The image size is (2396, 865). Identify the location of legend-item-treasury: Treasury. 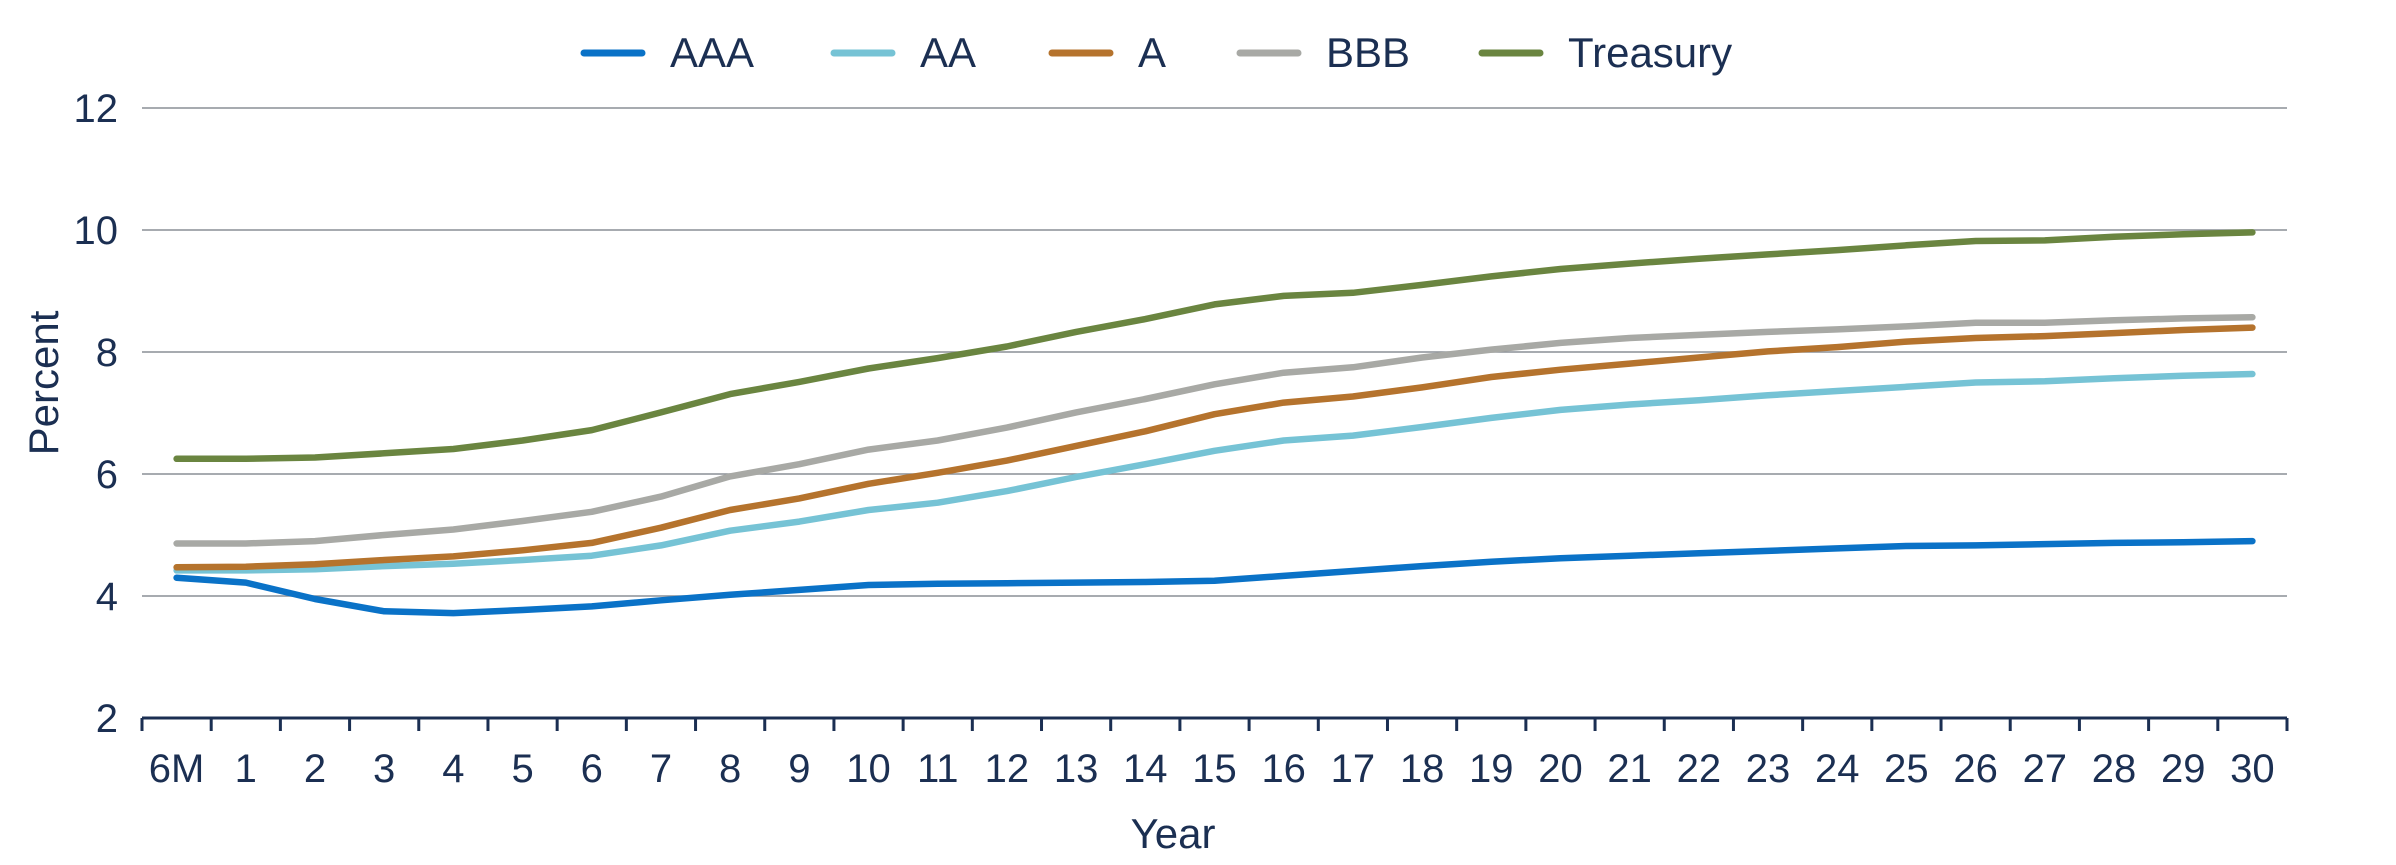
(1605, 52).